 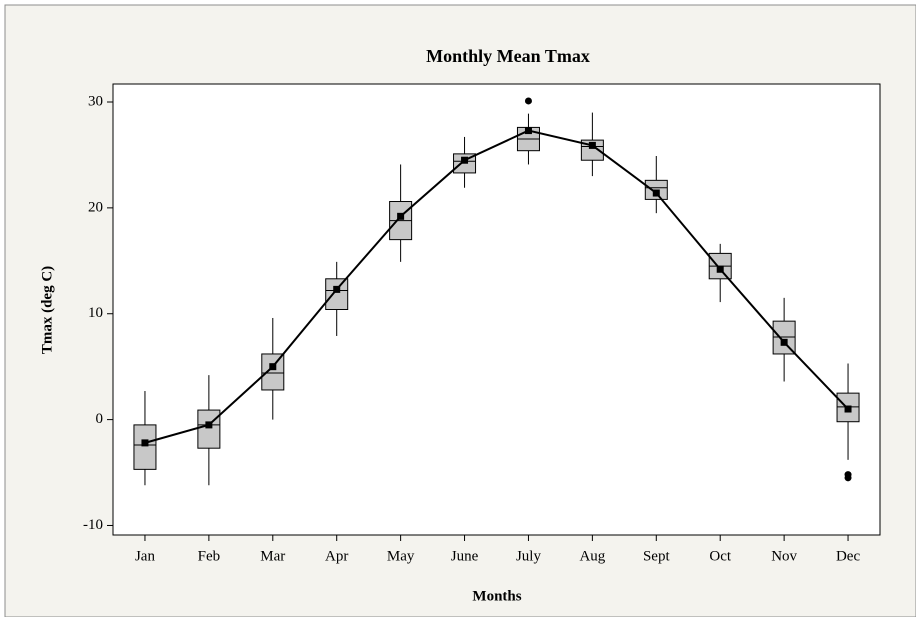 What do you see at coordinates (592, 556) in the screenshot?
I see `x-tick-label: Aug` at bounding box center [592, 556].